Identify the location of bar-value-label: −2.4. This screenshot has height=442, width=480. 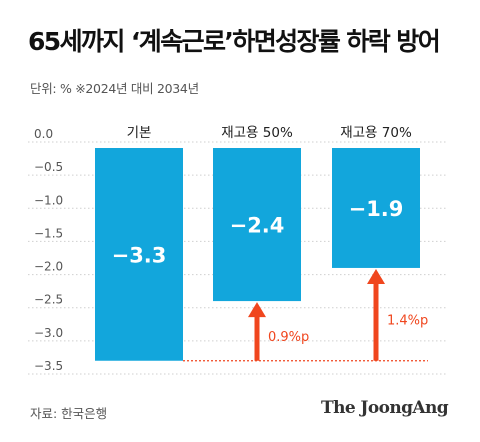
(257, 226).